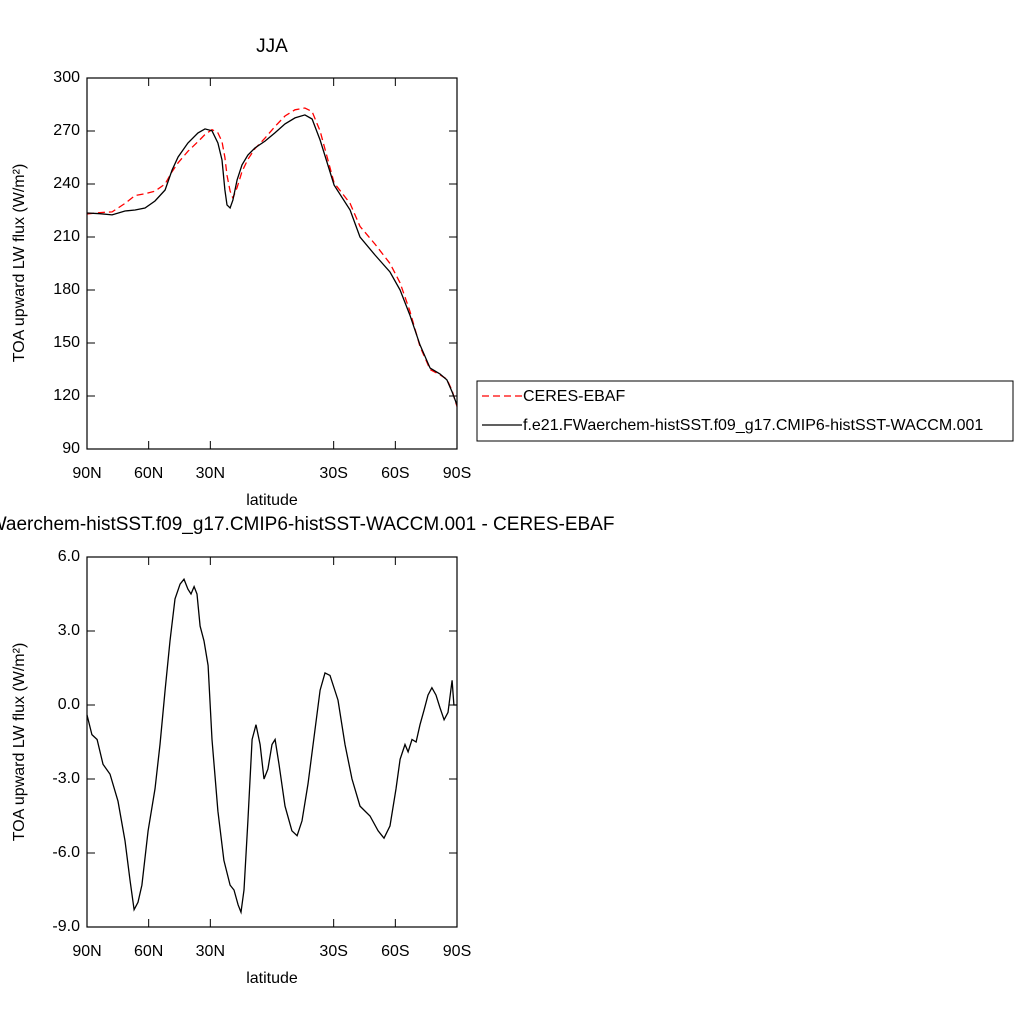  Describe the element at coordinates (66, 130) in the screenshot. I see `y-tick-label: 270` at that location.